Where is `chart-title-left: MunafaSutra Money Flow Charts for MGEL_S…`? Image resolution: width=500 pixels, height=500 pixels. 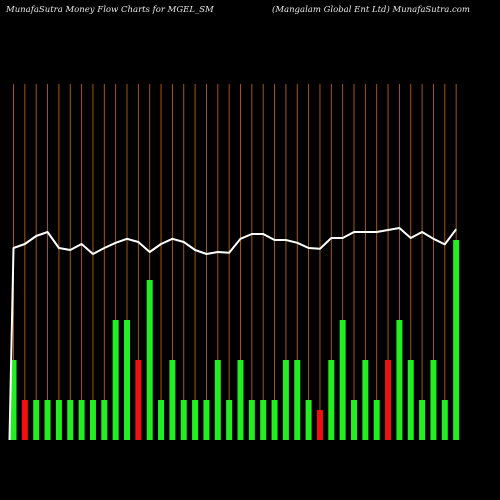
chart-title-left: MunafaSutra Money Flow Charts for MGEL_S… is located at coordinates (110, 10).